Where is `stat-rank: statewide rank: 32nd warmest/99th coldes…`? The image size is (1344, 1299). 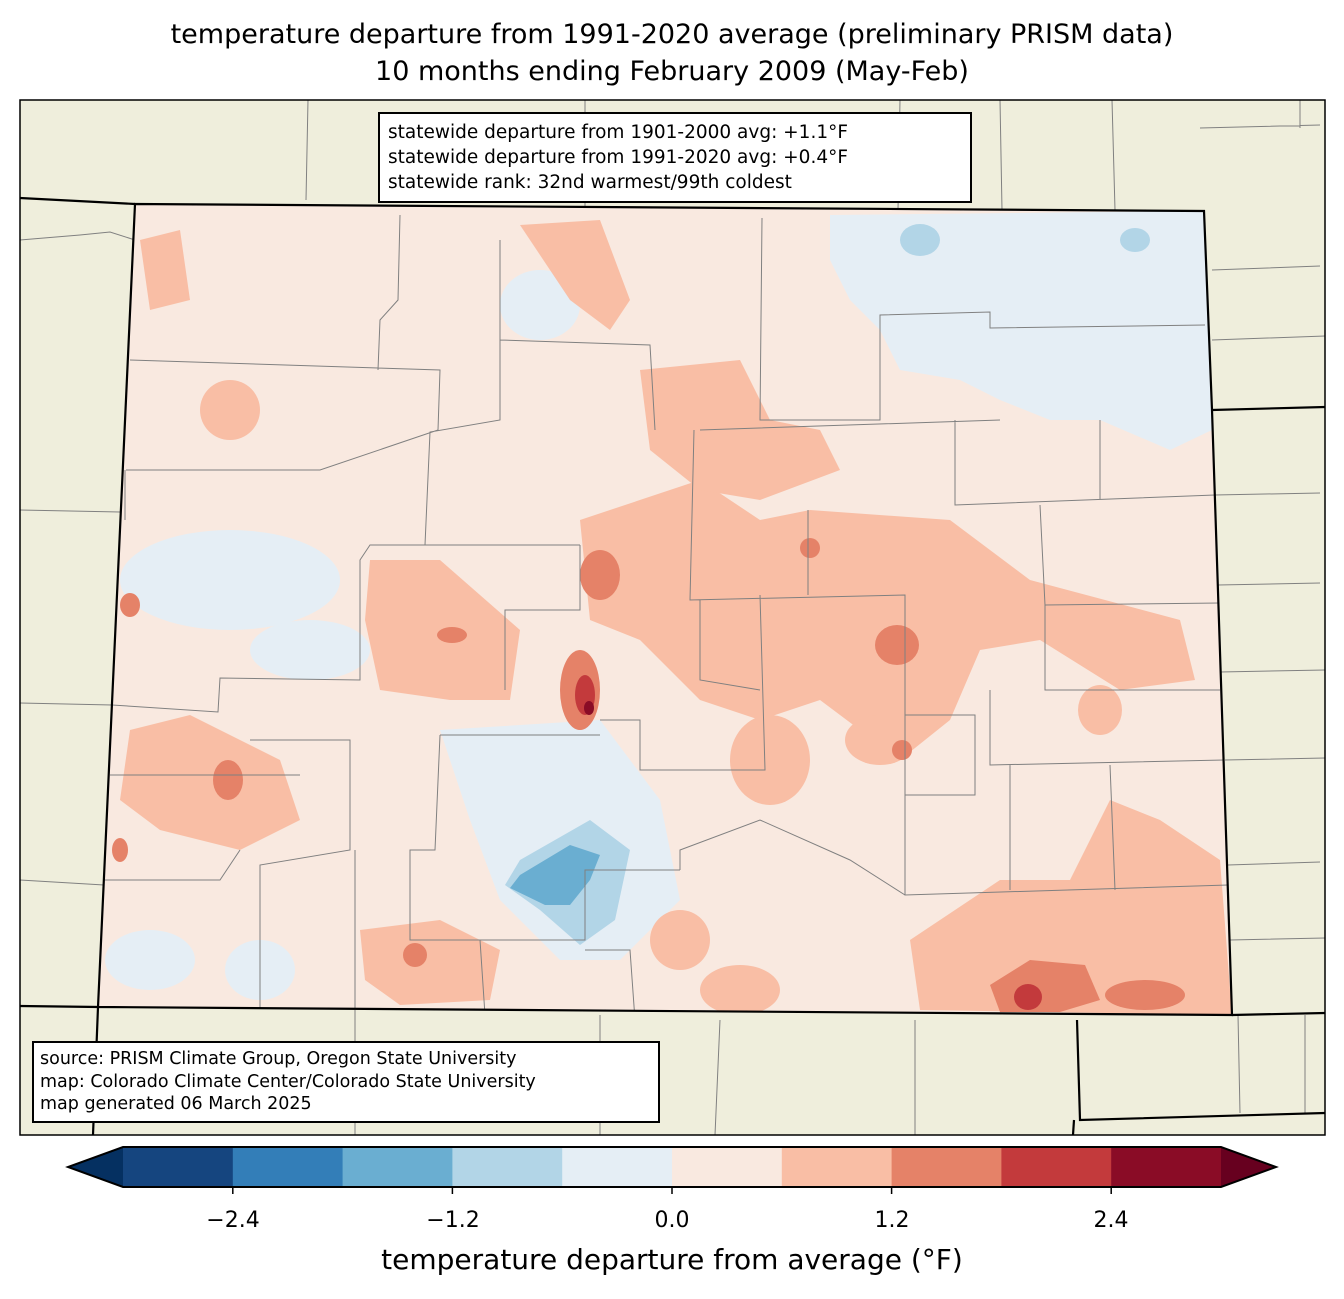 stat-rank: statewide rank: 32nd warmest/99th coldes… is located at coordinates (590, 182).